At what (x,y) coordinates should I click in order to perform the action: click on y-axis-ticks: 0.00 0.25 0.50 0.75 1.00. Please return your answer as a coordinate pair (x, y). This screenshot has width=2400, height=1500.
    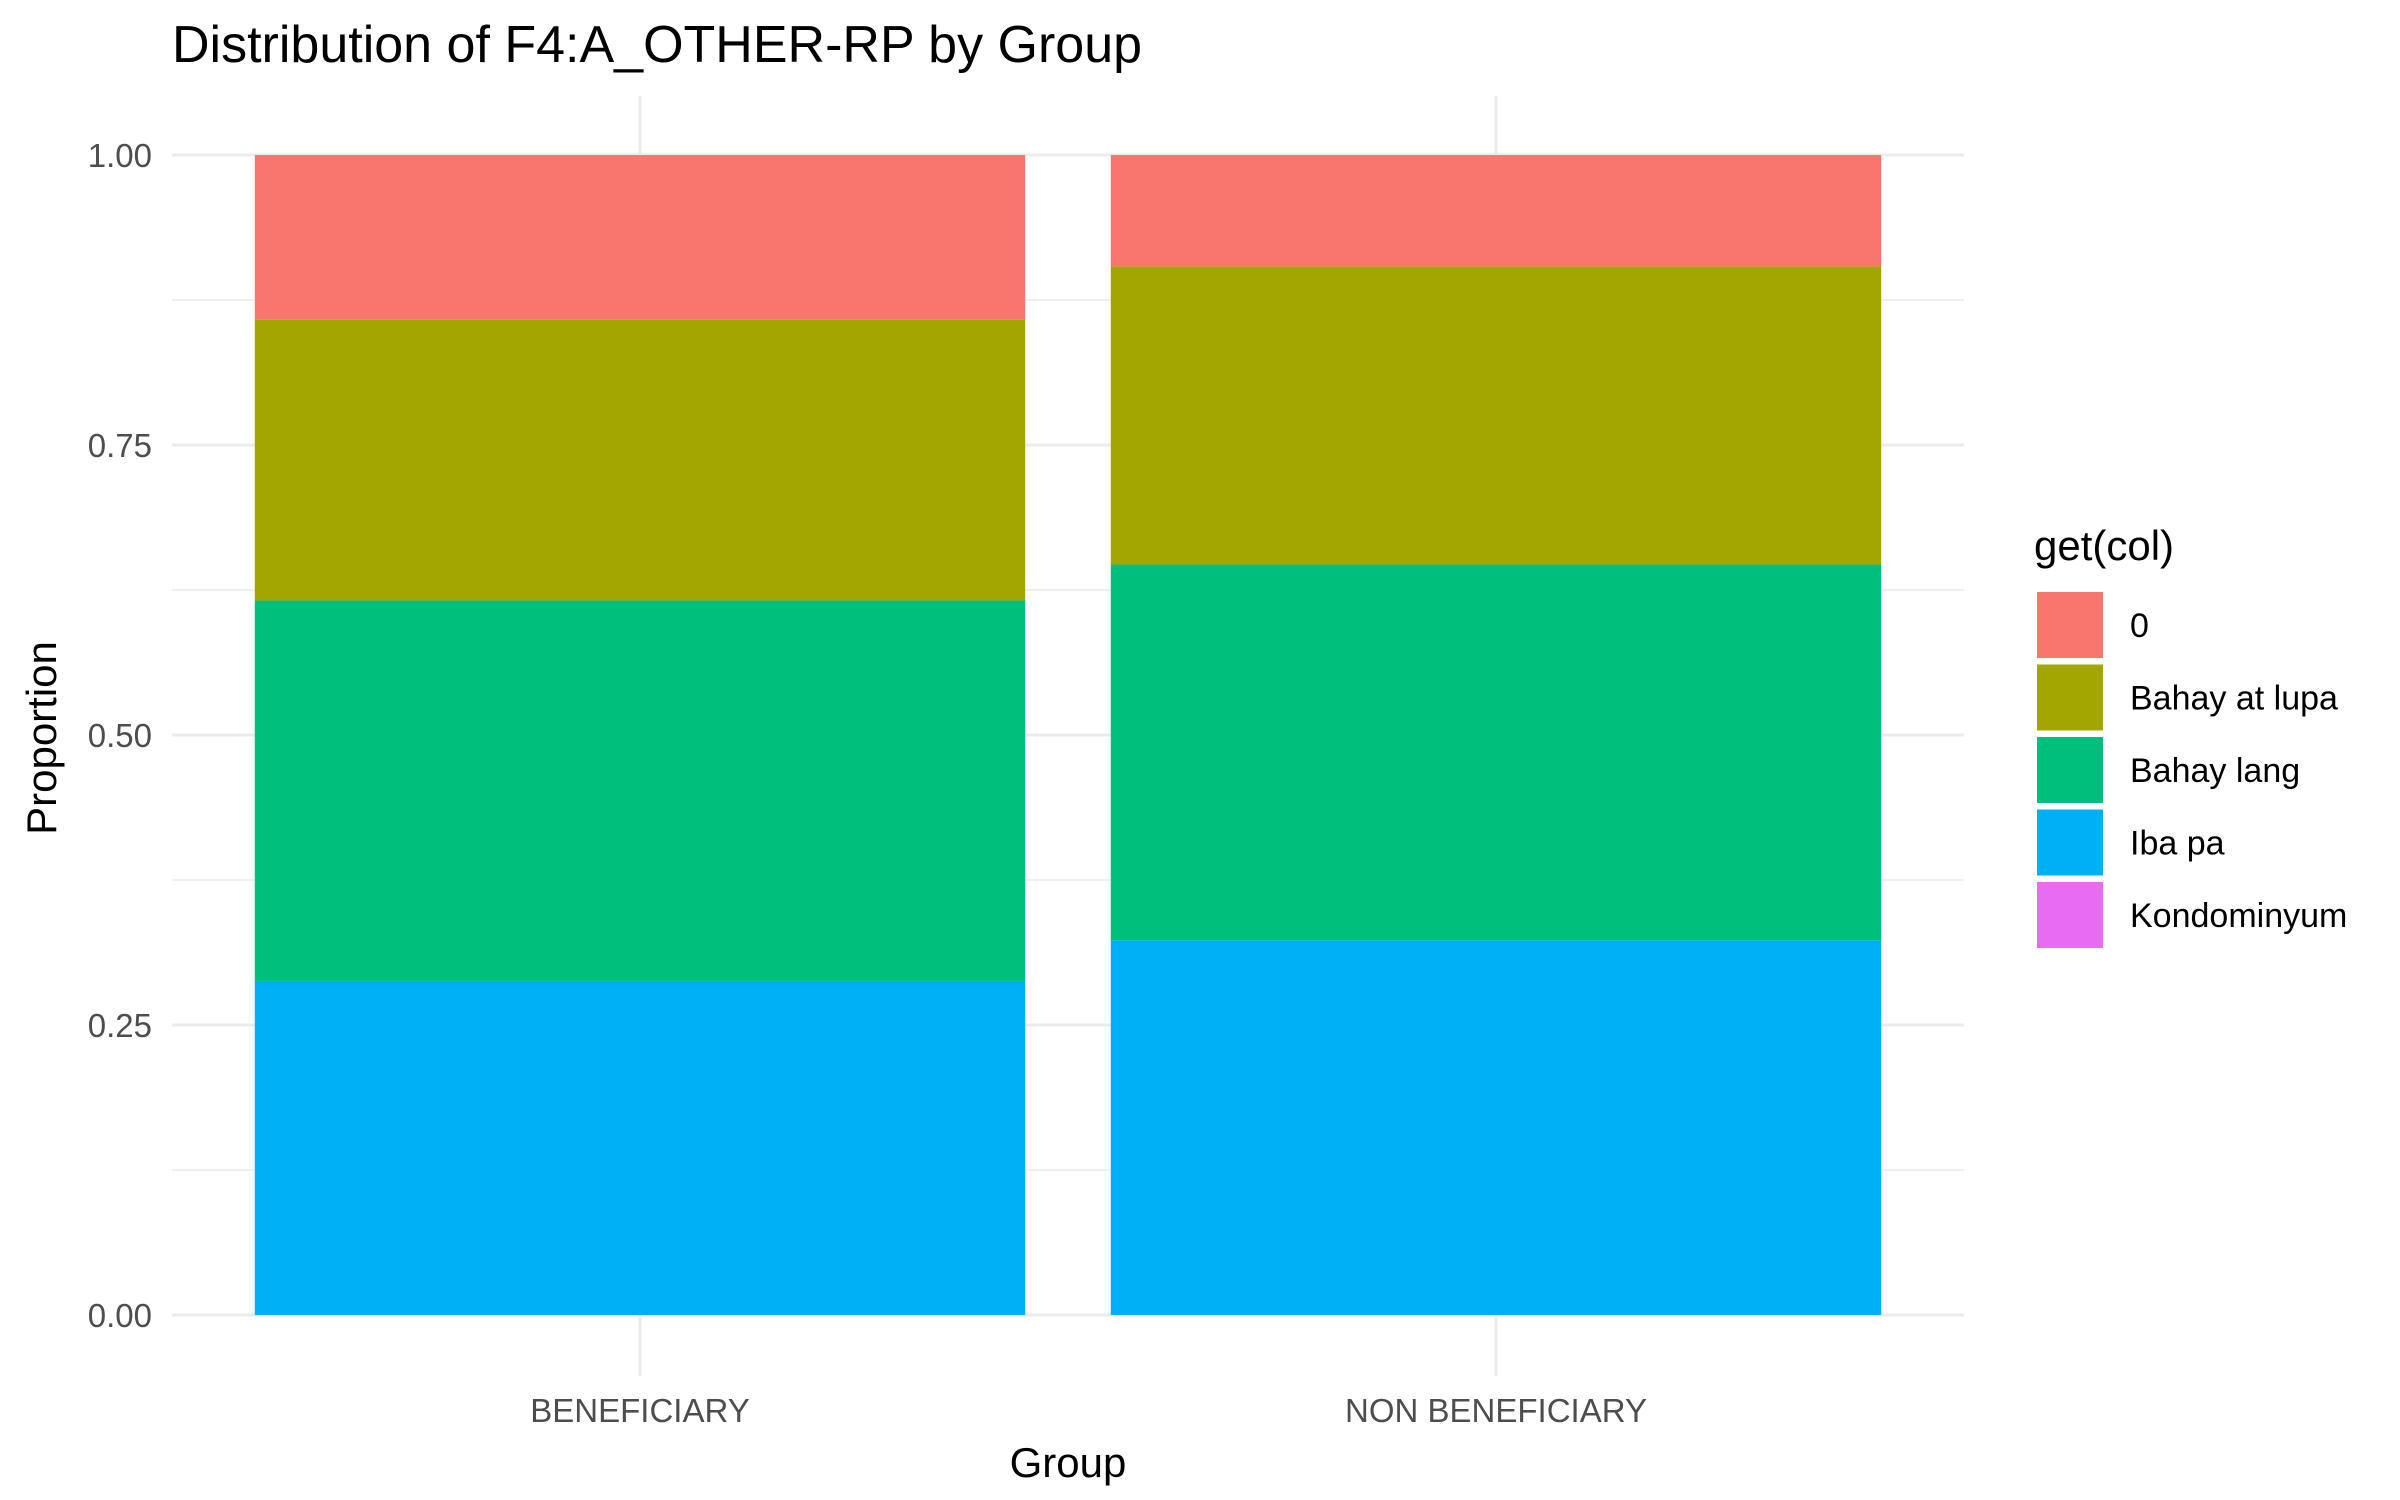
    Looking at the image, I should click on (120, 735).